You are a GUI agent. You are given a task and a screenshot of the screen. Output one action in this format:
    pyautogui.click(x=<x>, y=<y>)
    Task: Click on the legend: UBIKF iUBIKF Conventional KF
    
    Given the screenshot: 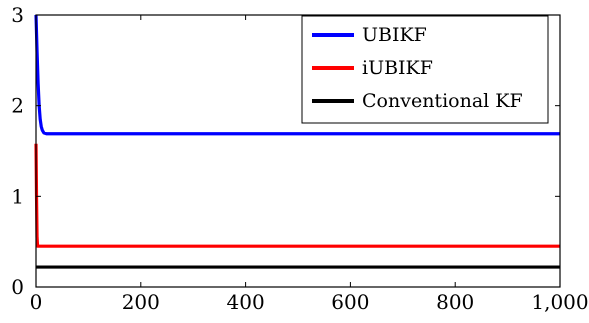 What is the action you would take?
    pyautogui.click(x=425, y=69)
    